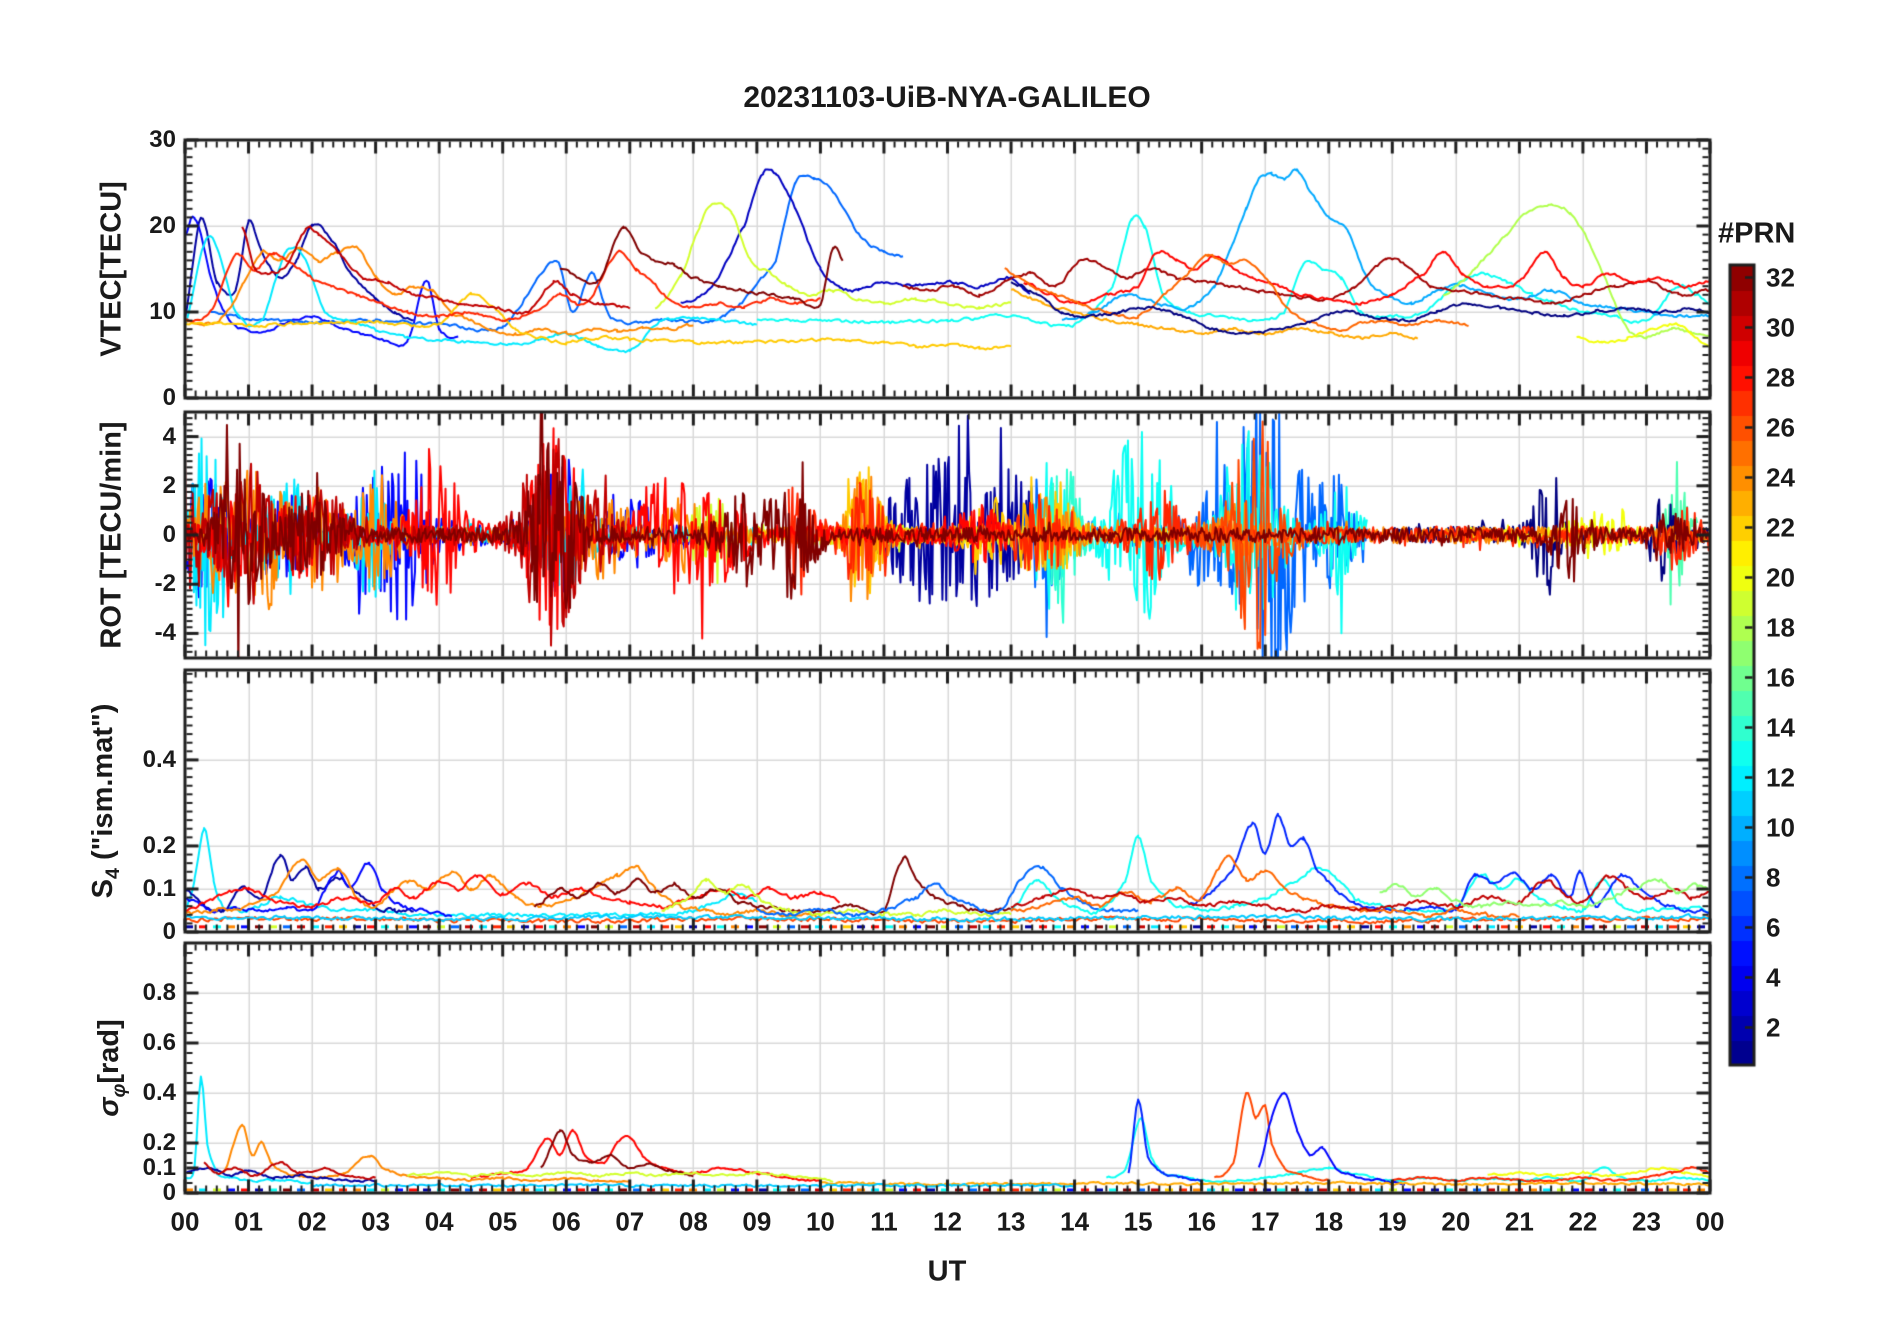 This screenshot has height=1330, width=1902. Describe the element at coordinates (1780, 727) in the screenshot. I see `colorbar-tick-label: 14` at that location.